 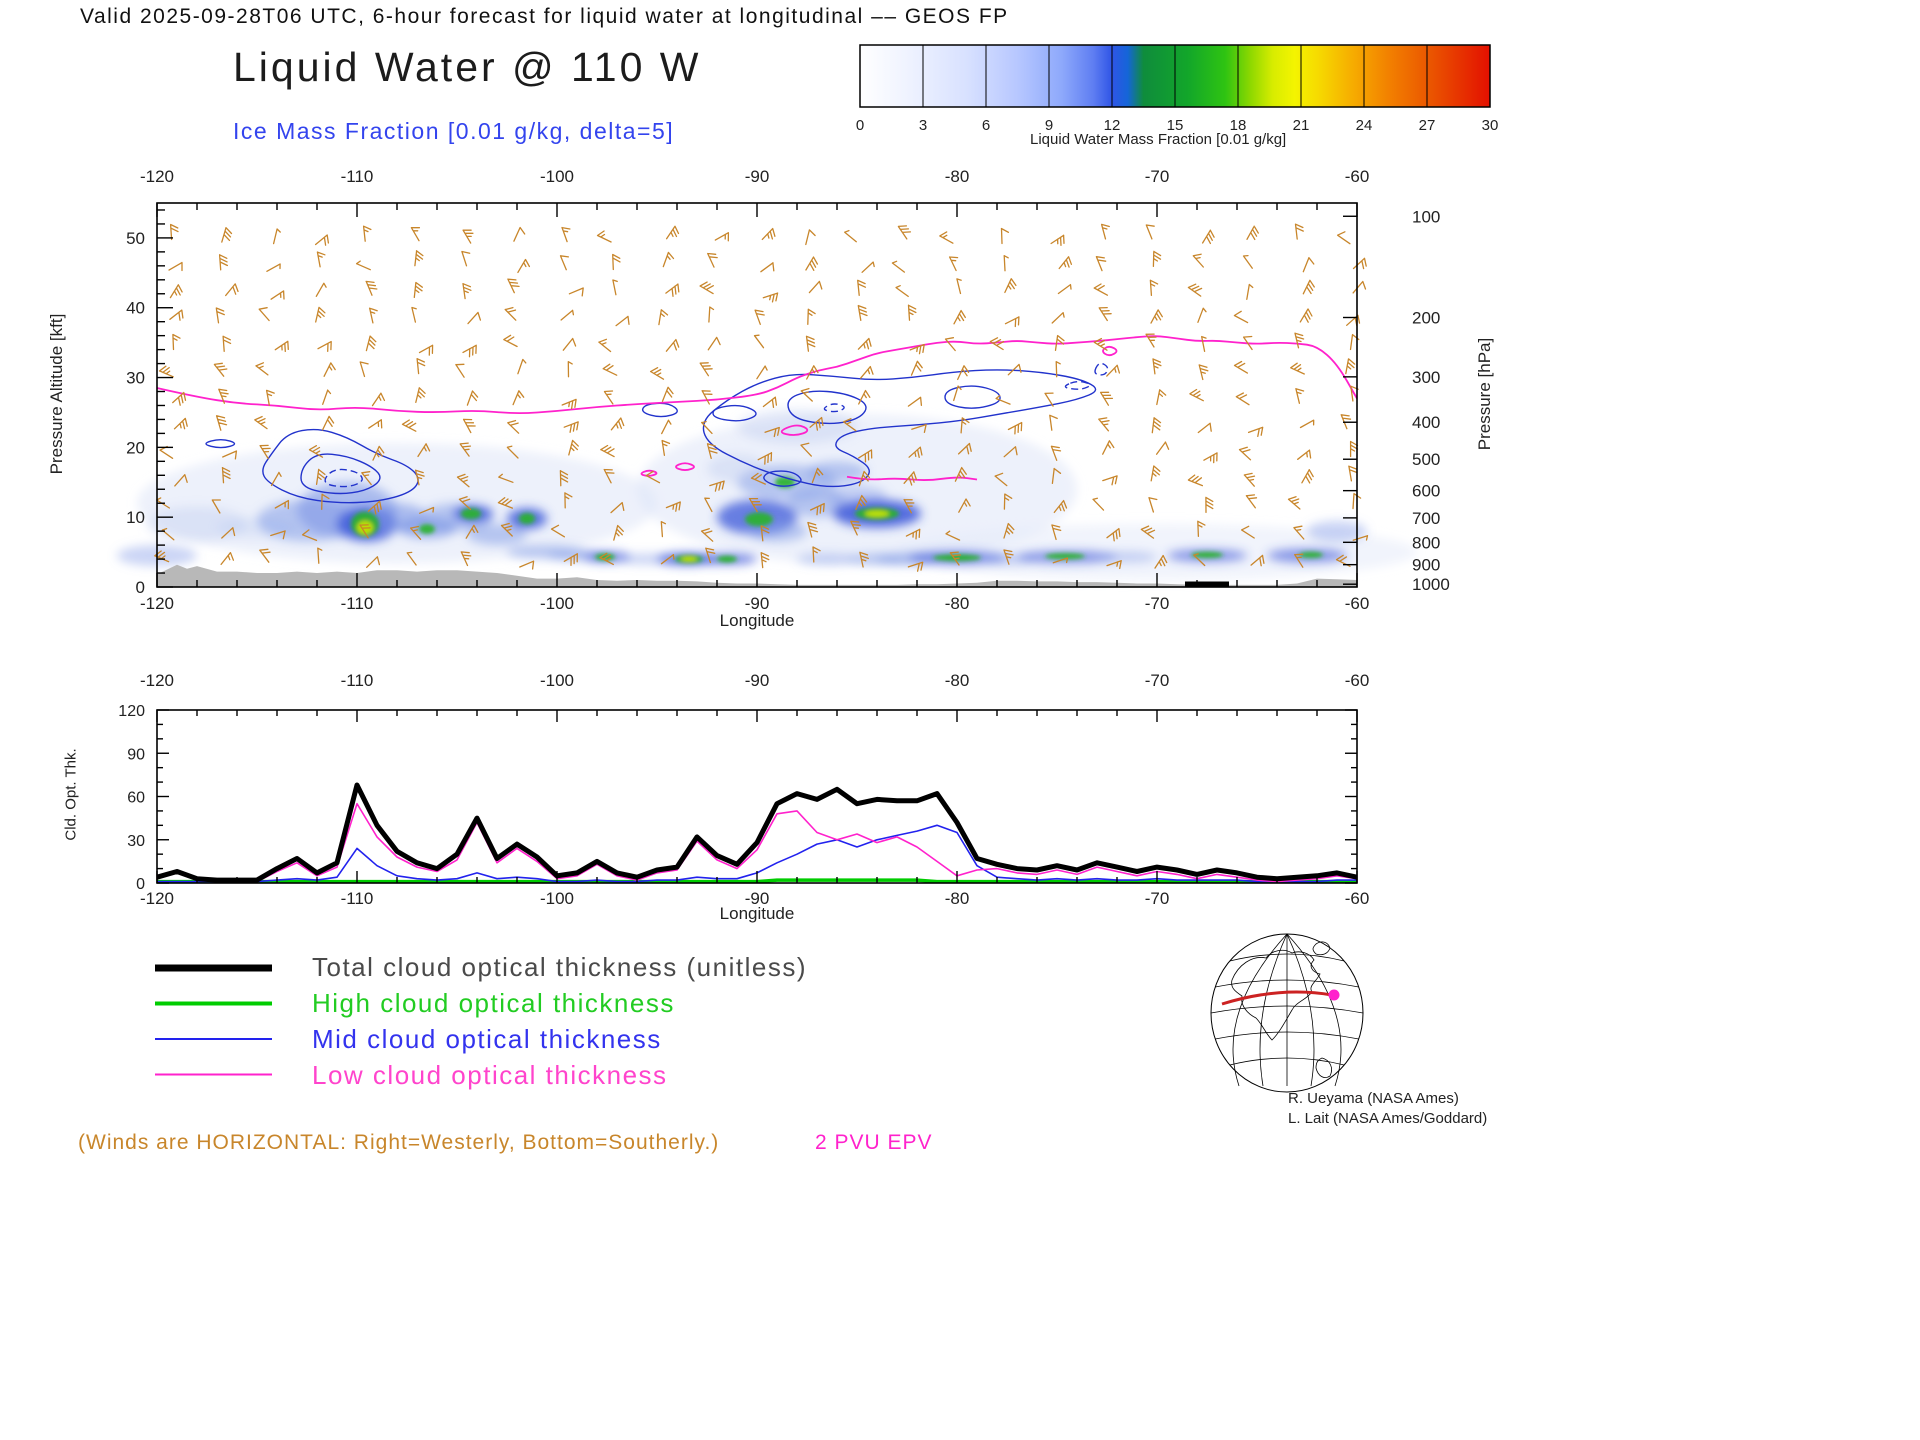 What do you see at coordinates (1426, 216) in the screenshot?
I see `svg-text: 100` at bounding box center [1426, 216].